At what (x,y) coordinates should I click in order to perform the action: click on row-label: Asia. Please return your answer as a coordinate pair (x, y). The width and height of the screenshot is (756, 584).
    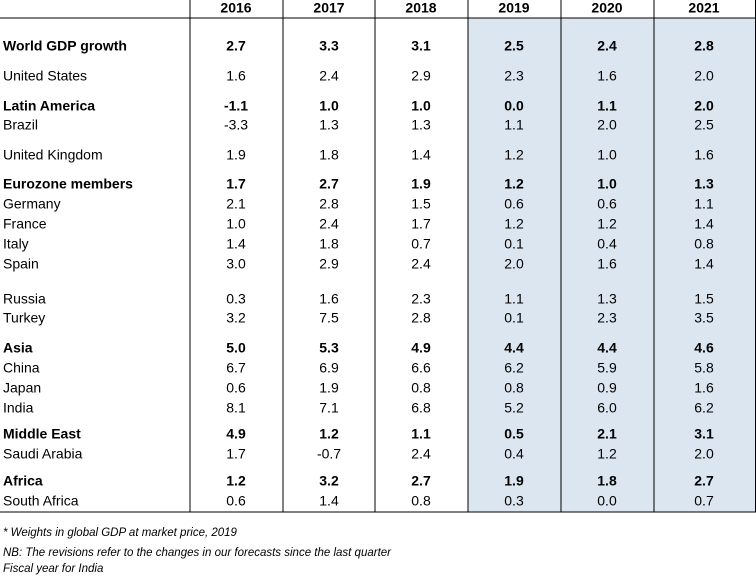
    Looking at the image, I should click on (18, 348).